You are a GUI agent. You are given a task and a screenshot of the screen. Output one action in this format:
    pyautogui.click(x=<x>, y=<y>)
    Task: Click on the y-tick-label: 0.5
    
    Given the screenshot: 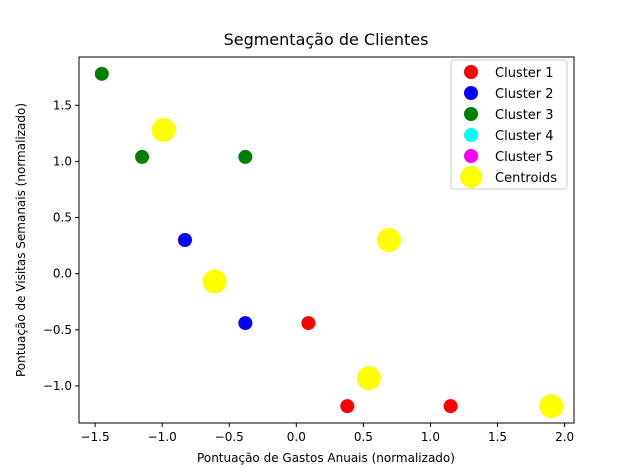 What is the action you would take?
    pyautogui.click(x=62, y=218)
    